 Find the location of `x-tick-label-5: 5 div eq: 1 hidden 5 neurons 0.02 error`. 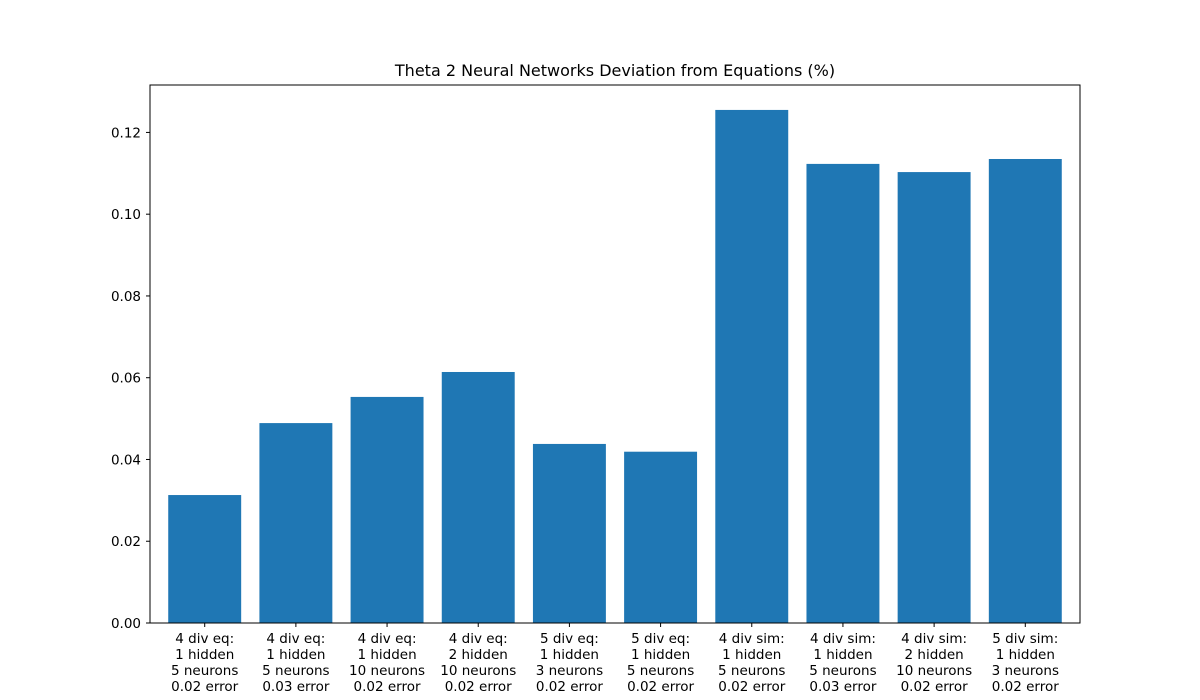

x-tick-label-5: 5 div eq: 1 hidden 5 neurons 0.02 error is located at coordinates (661, 663).